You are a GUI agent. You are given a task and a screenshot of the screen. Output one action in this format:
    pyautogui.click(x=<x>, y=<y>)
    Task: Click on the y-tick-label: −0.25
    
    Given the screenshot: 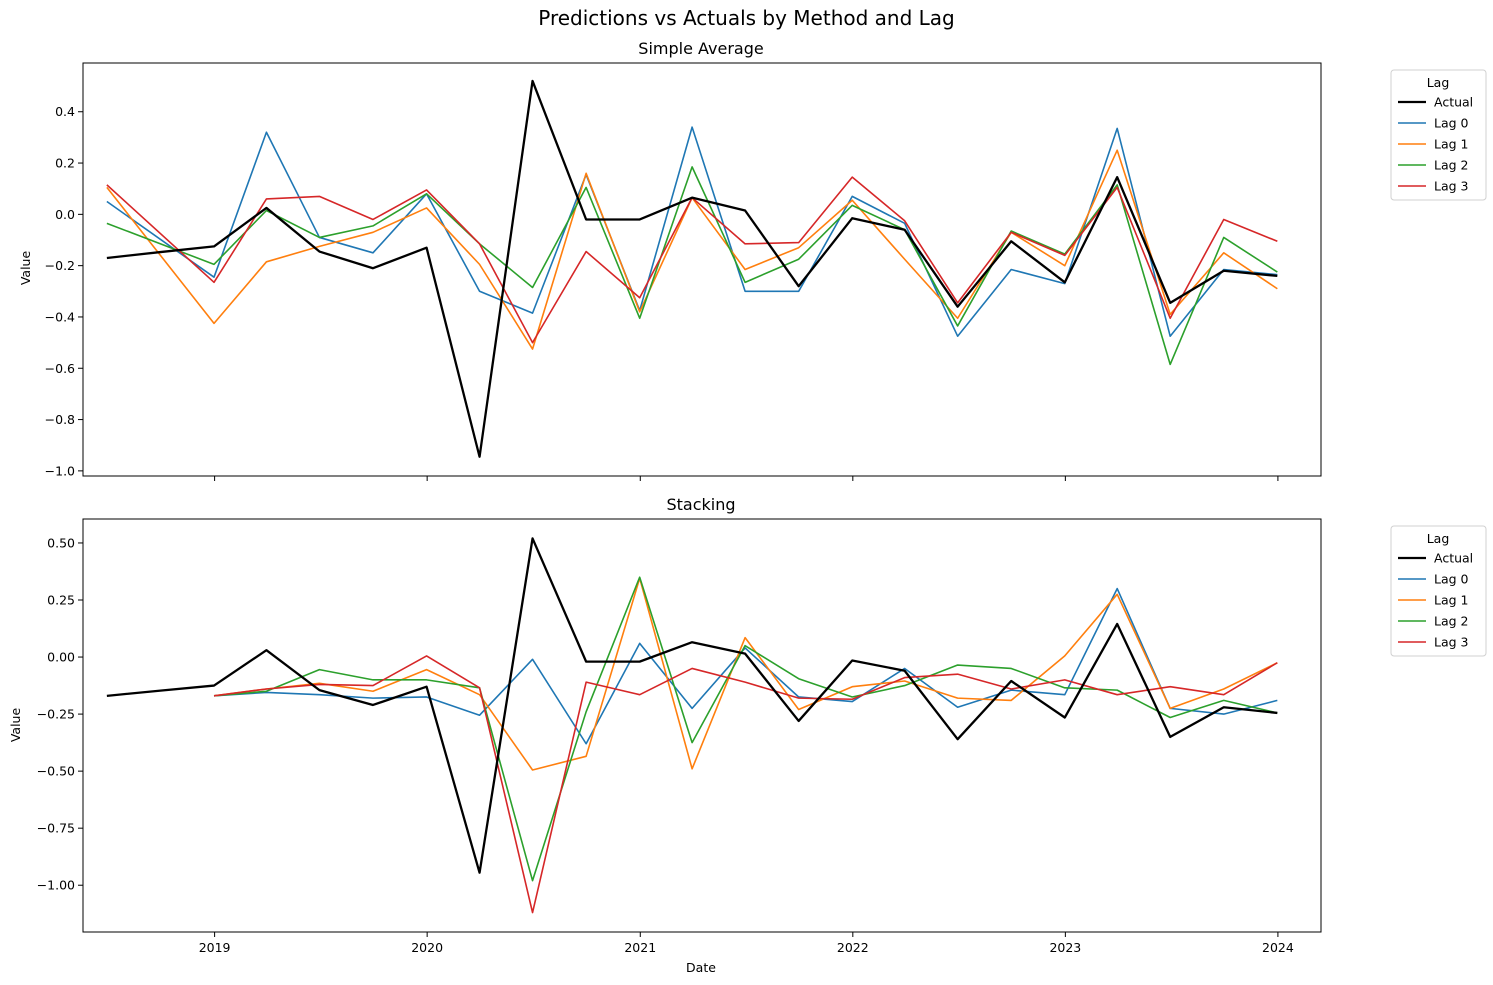 What is the action you would take?
    pyautogui.click(x=56, y=714)
    